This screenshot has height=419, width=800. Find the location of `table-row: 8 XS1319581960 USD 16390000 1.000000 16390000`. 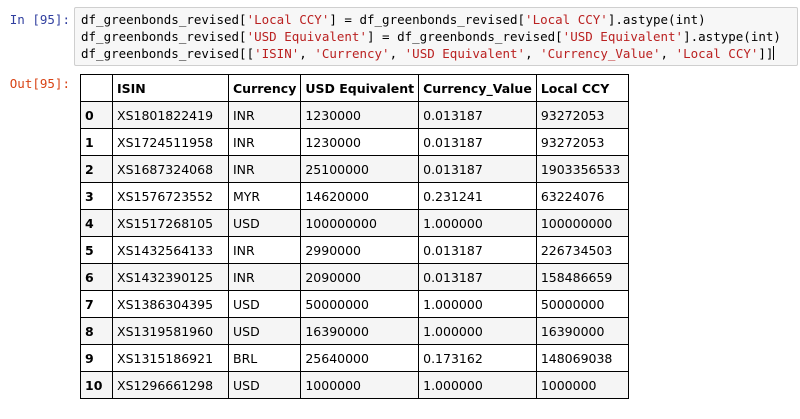

table-row: 8 XS1319581960 USD 16390000 1.000000 16390000 is located at coordinates (354, 331).